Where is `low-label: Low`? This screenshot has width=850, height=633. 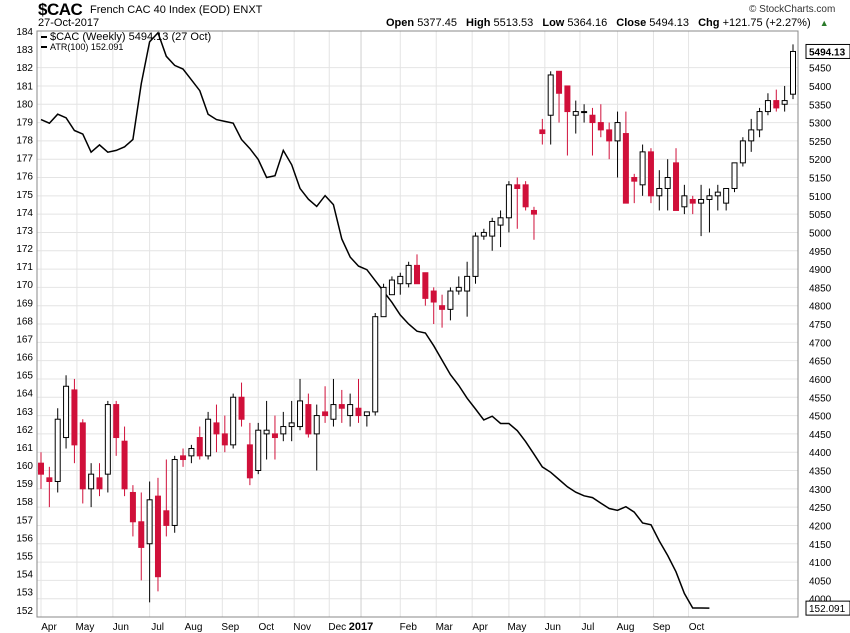 low-label: Low is located at coordinates (553, 23).